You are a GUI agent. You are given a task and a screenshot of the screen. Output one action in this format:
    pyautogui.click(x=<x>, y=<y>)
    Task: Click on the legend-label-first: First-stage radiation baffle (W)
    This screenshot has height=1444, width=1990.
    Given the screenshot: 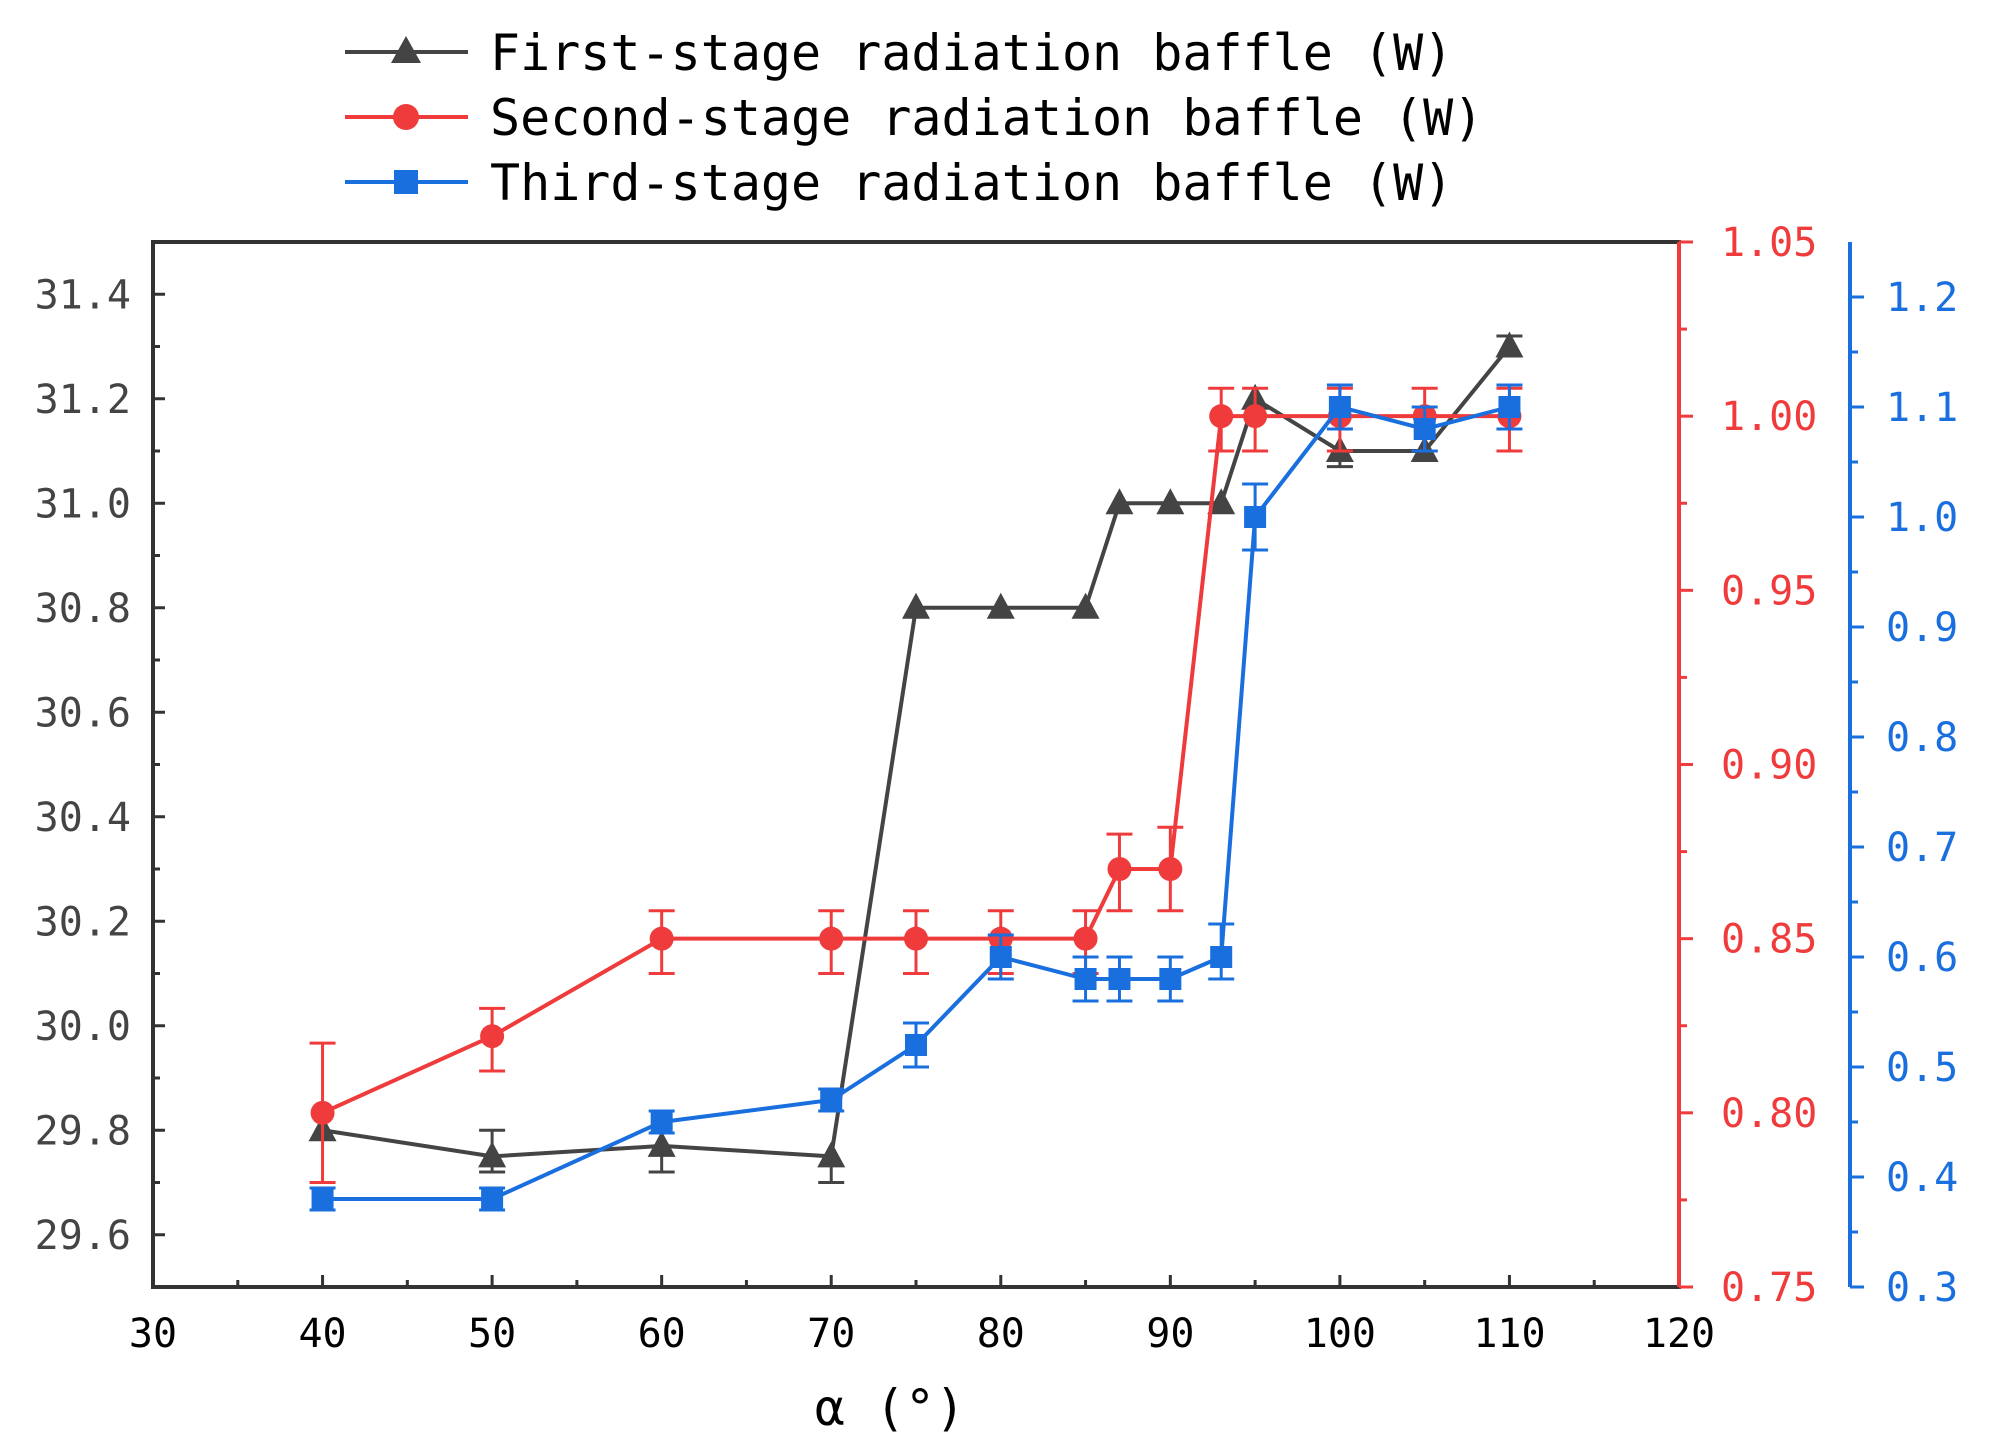 What is the action you would take?
    pyautogui.click(x=971, y=53)
    